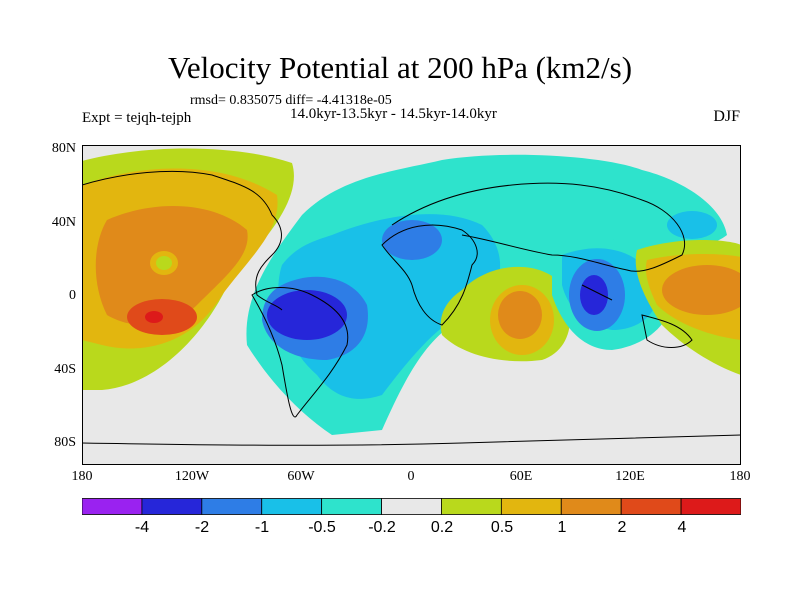  I want to click on lat-tick: 0, so click(72, 295).